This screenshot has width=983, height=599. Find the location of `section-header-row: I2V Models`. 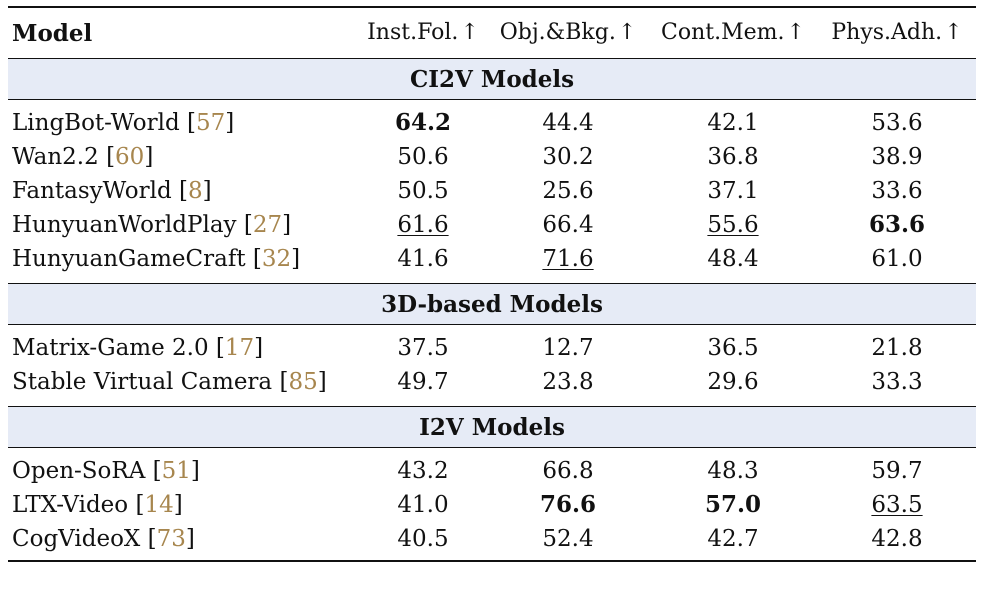

section-header-row: I2V Models is located at coordinates (492, 427).